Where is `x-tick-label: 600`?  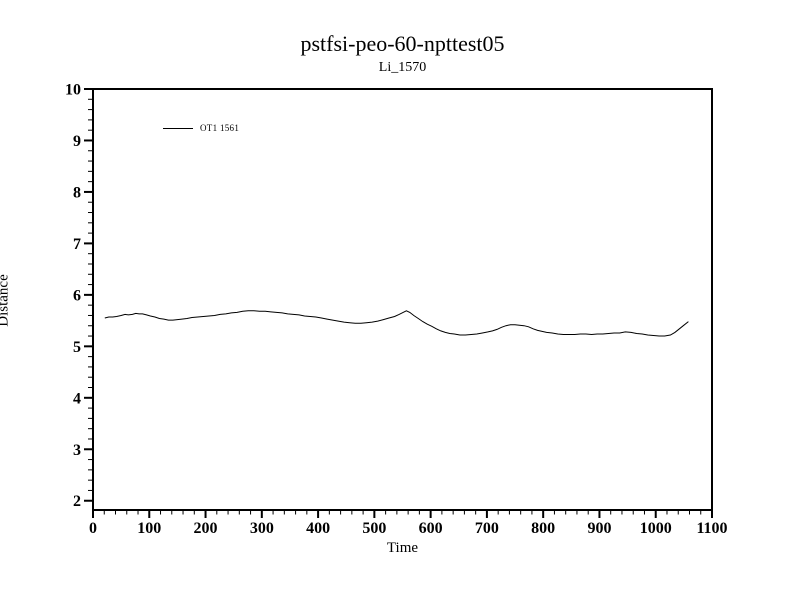
x-tick-label: 600 is located at coordinates (431, 528).